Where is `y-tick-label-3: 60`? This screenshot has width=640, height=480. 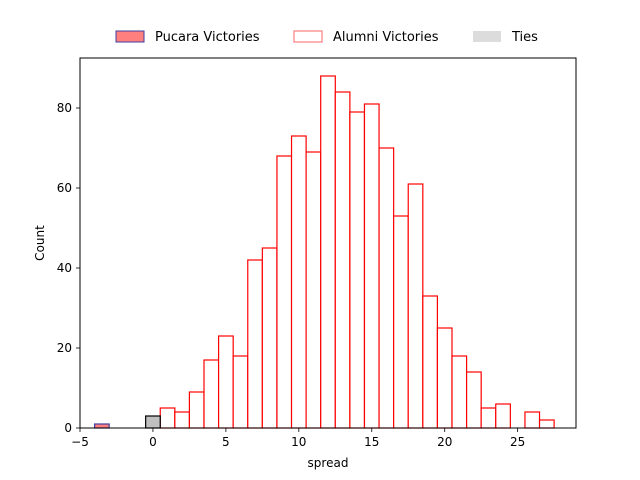 y-tick-label-3: 60 is located at coordinates (64, 188).